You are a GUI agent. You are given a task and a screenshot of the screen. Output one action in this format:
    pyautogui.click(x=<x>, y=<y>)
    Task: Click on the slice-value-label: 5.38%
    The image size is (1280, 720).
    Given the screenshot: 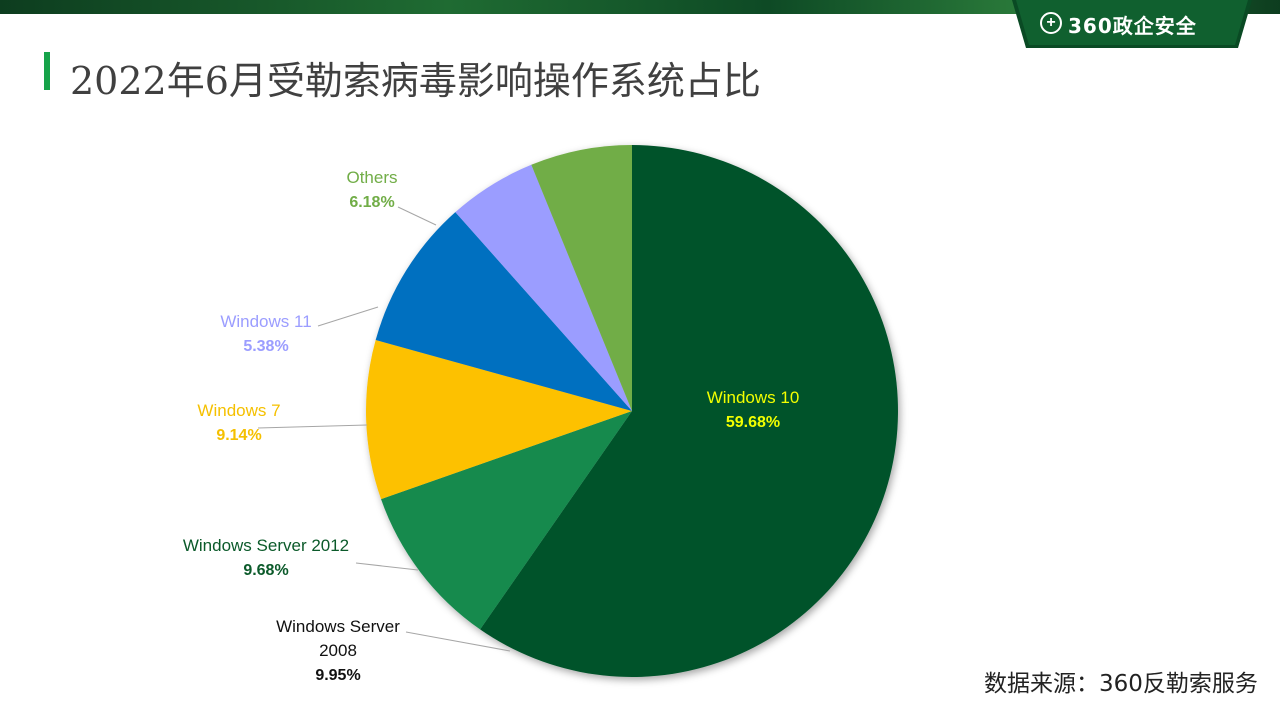 What is the action you would take?
    pyautogui.click(x=265, y=346)
    